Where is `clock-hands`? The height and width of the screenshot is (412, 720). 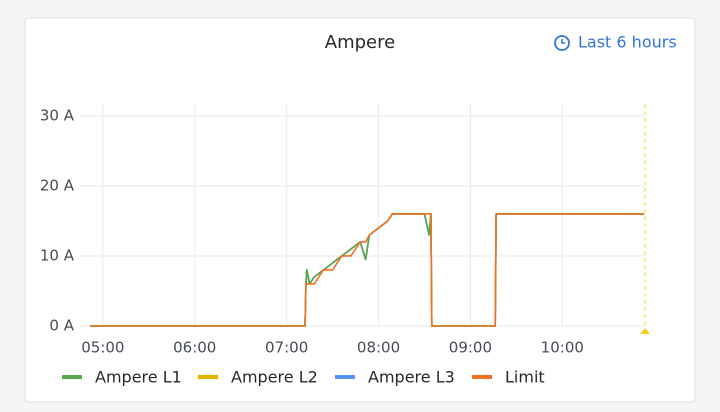
clock-hands is located at coordinates (563, 41).